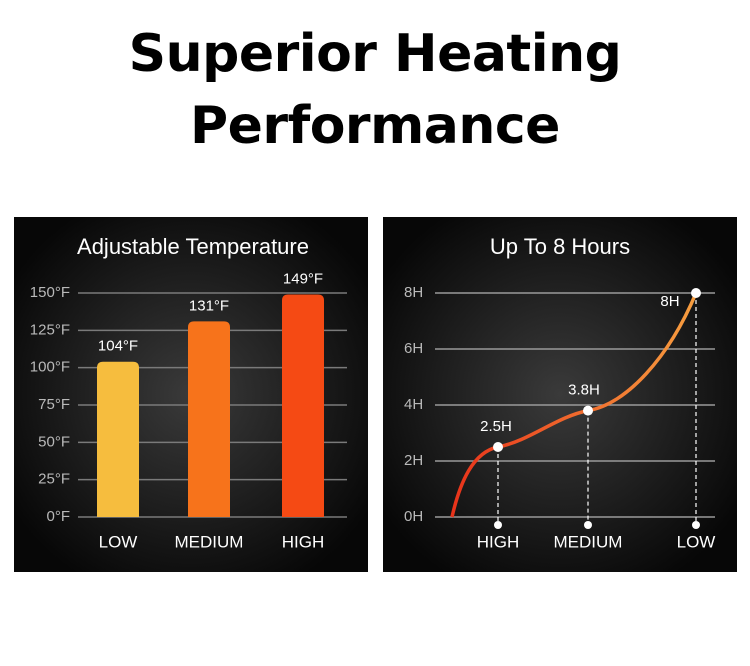 Image resolution: width=750 pixels, height=666 pixels. I want to click on y-tick-label: 8H, so click(413, 292).